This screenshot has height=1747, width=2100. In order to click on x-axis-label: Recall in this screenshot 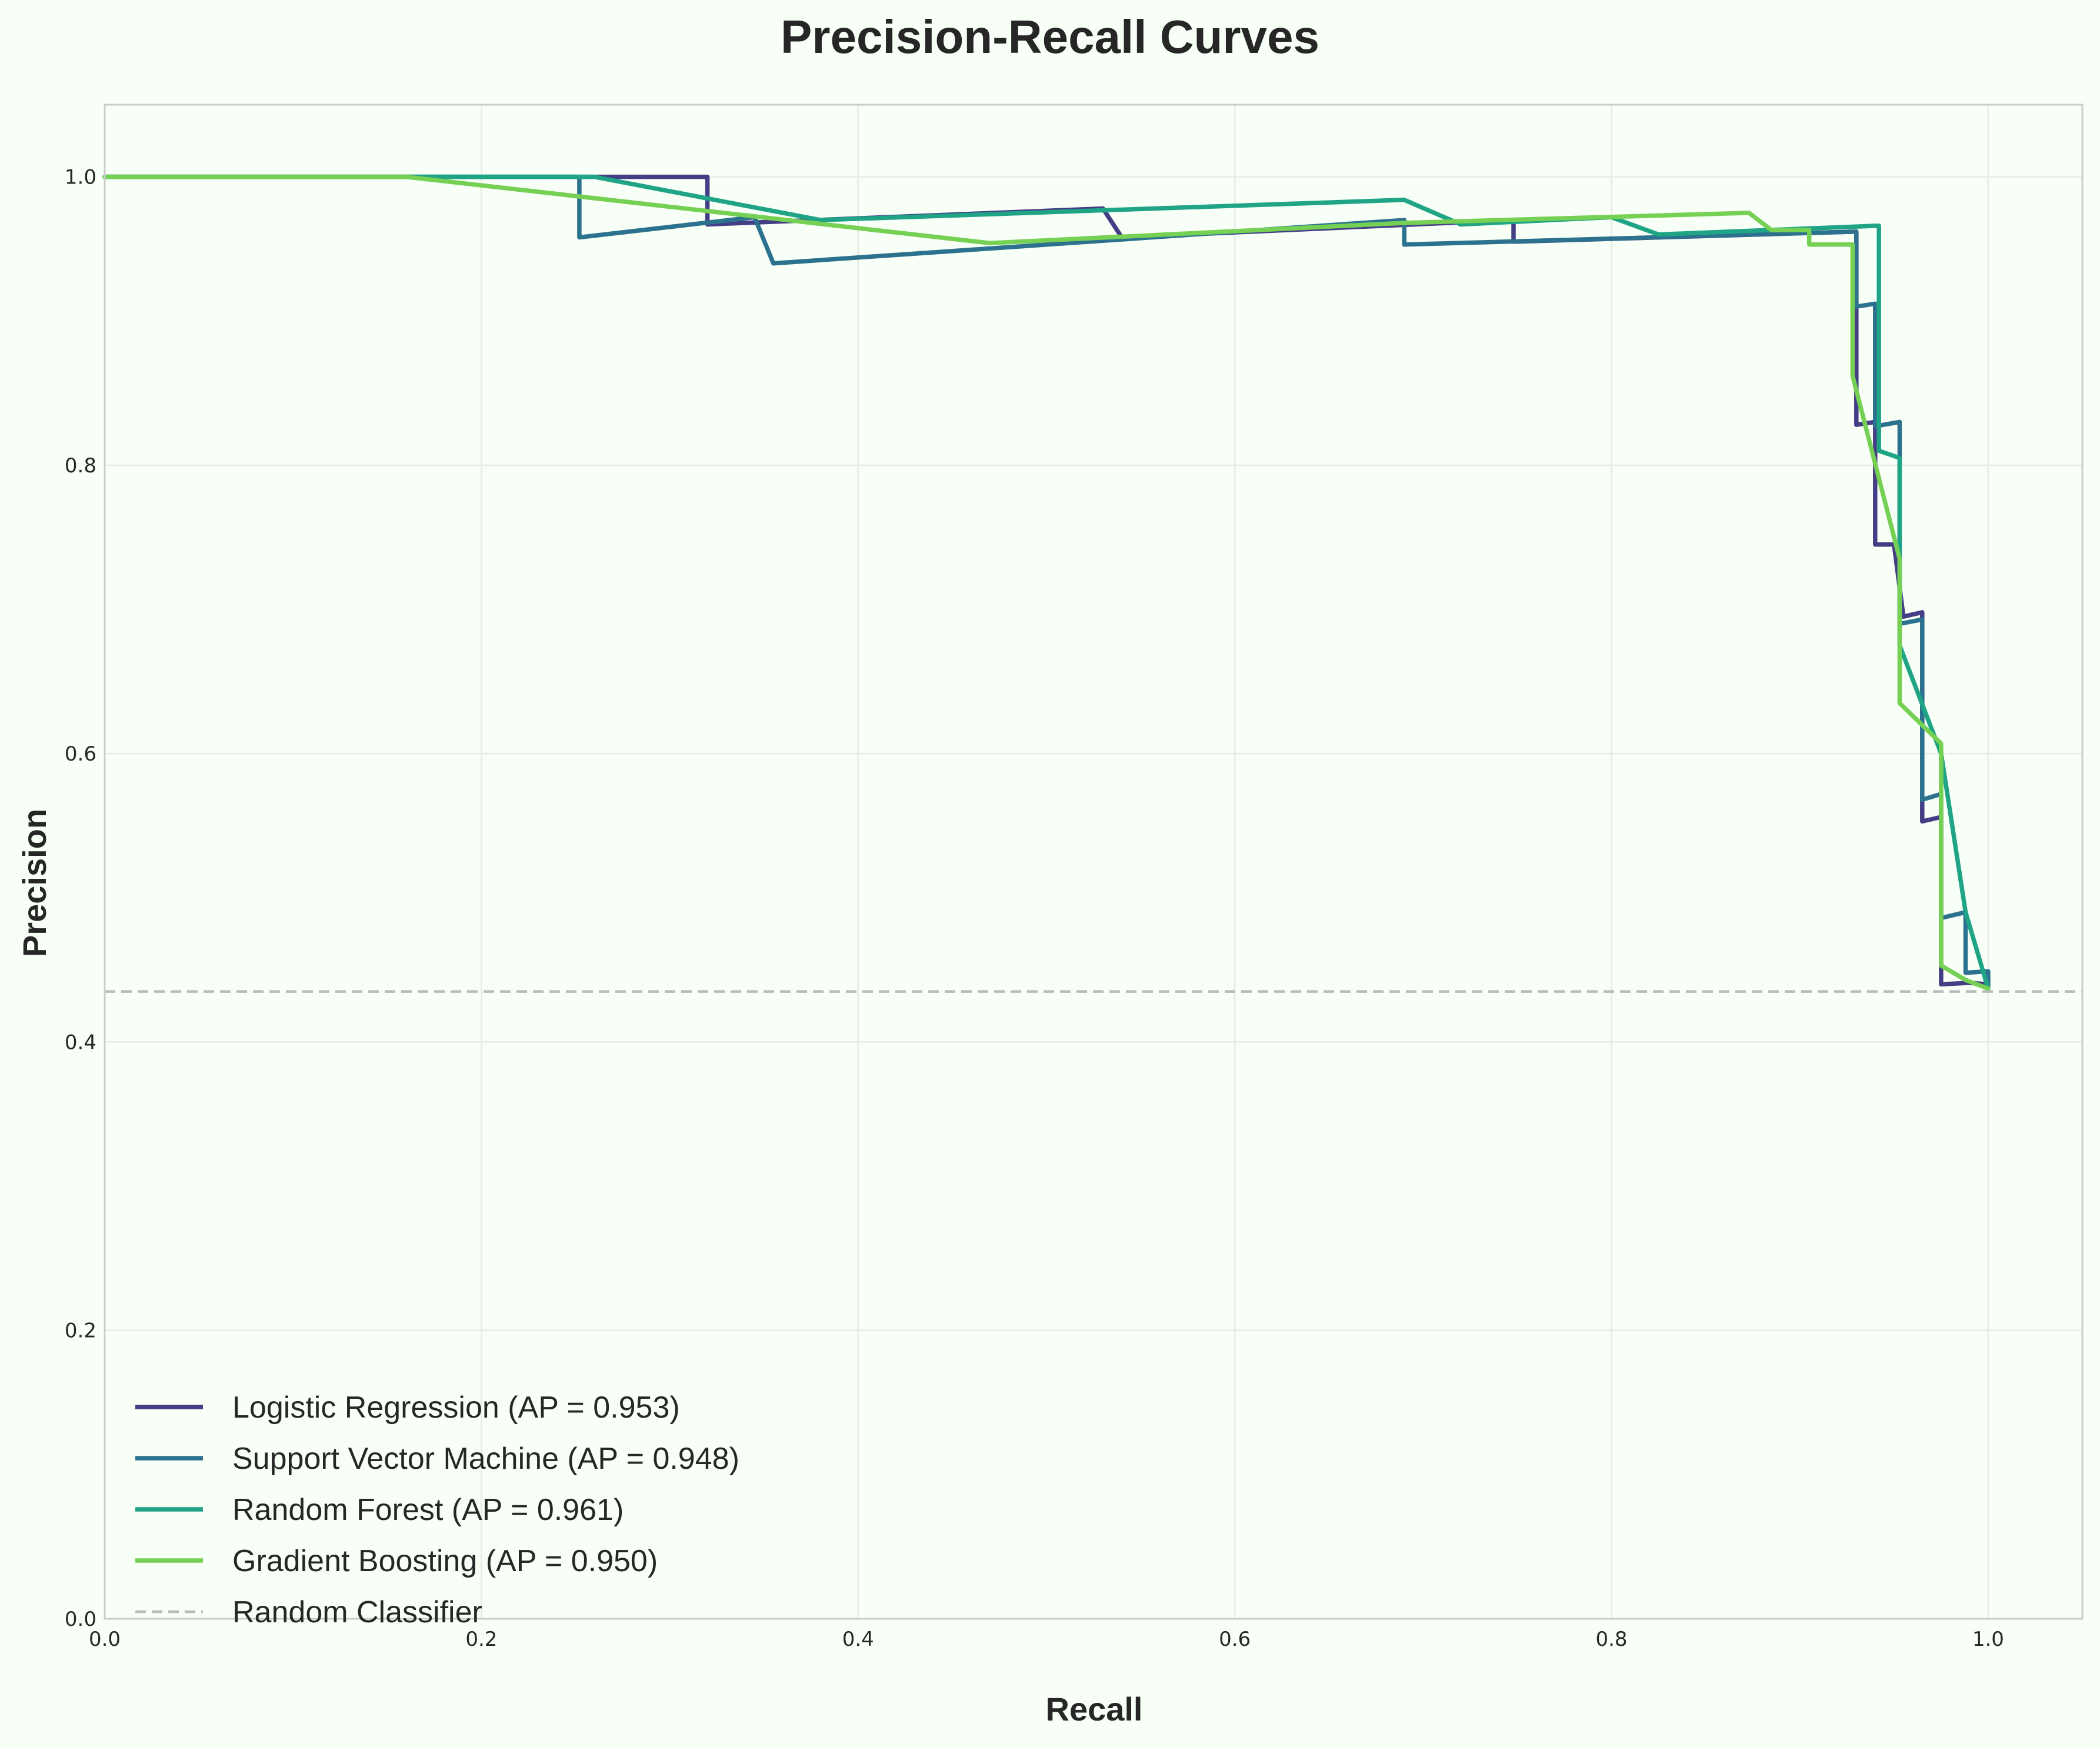, I will do `click(1094, 1709)`.